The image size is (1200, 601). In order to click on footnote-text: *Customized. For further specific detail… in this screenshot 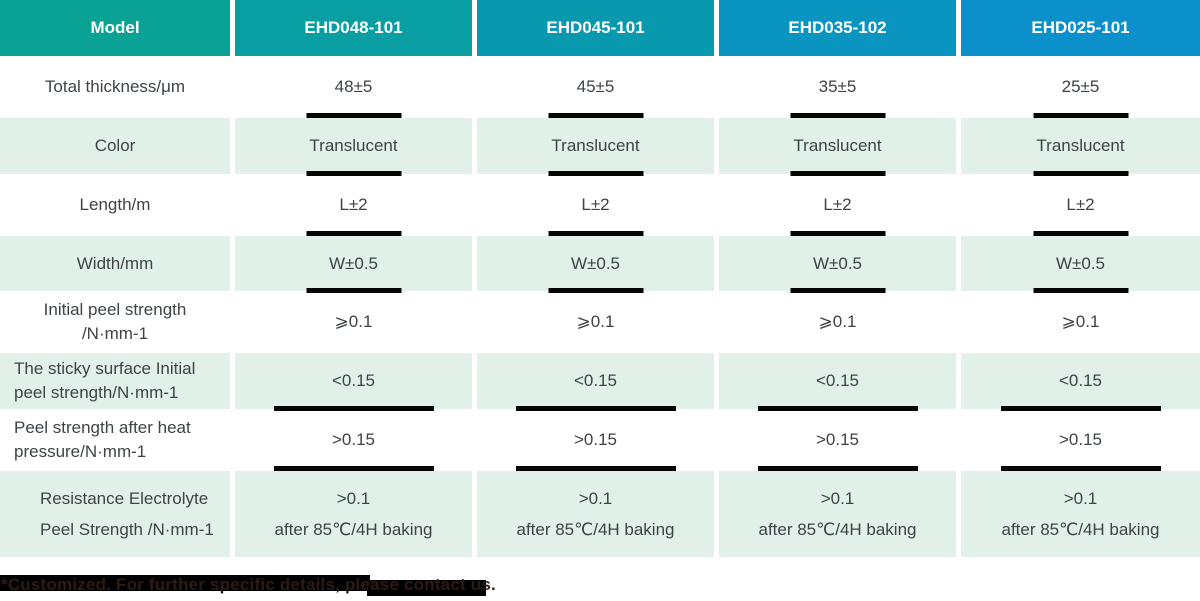, I will do `click(248, 584)`.